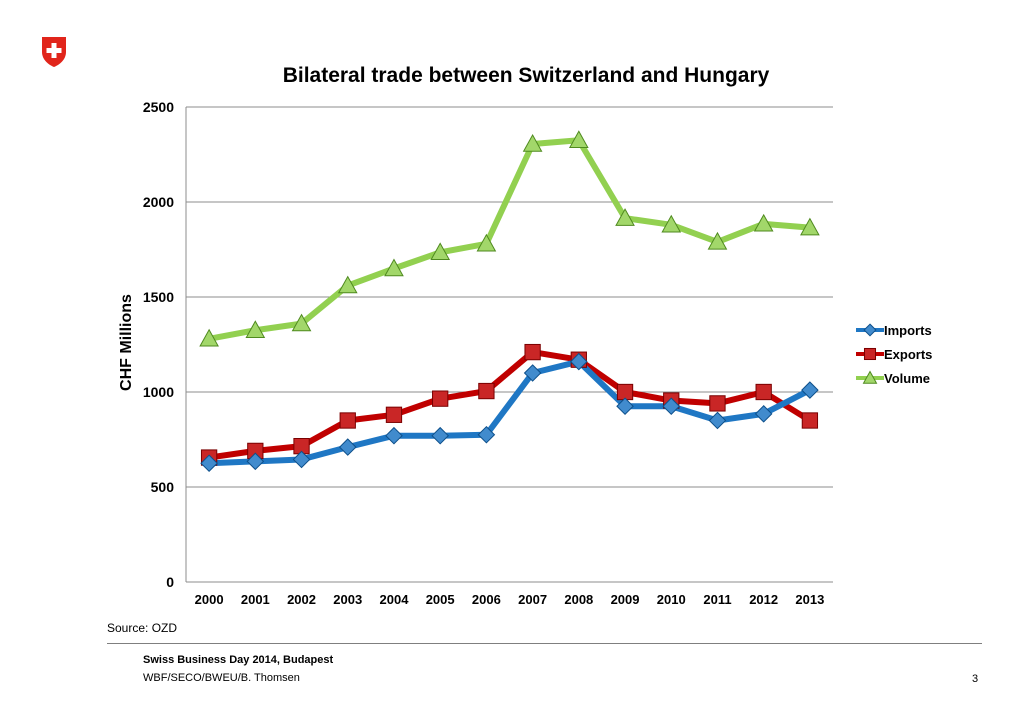  What do you see at coordinates (142, 628) in the screenshot?
I see `source-note: Source: OZD` at bounding box center [142, 628].